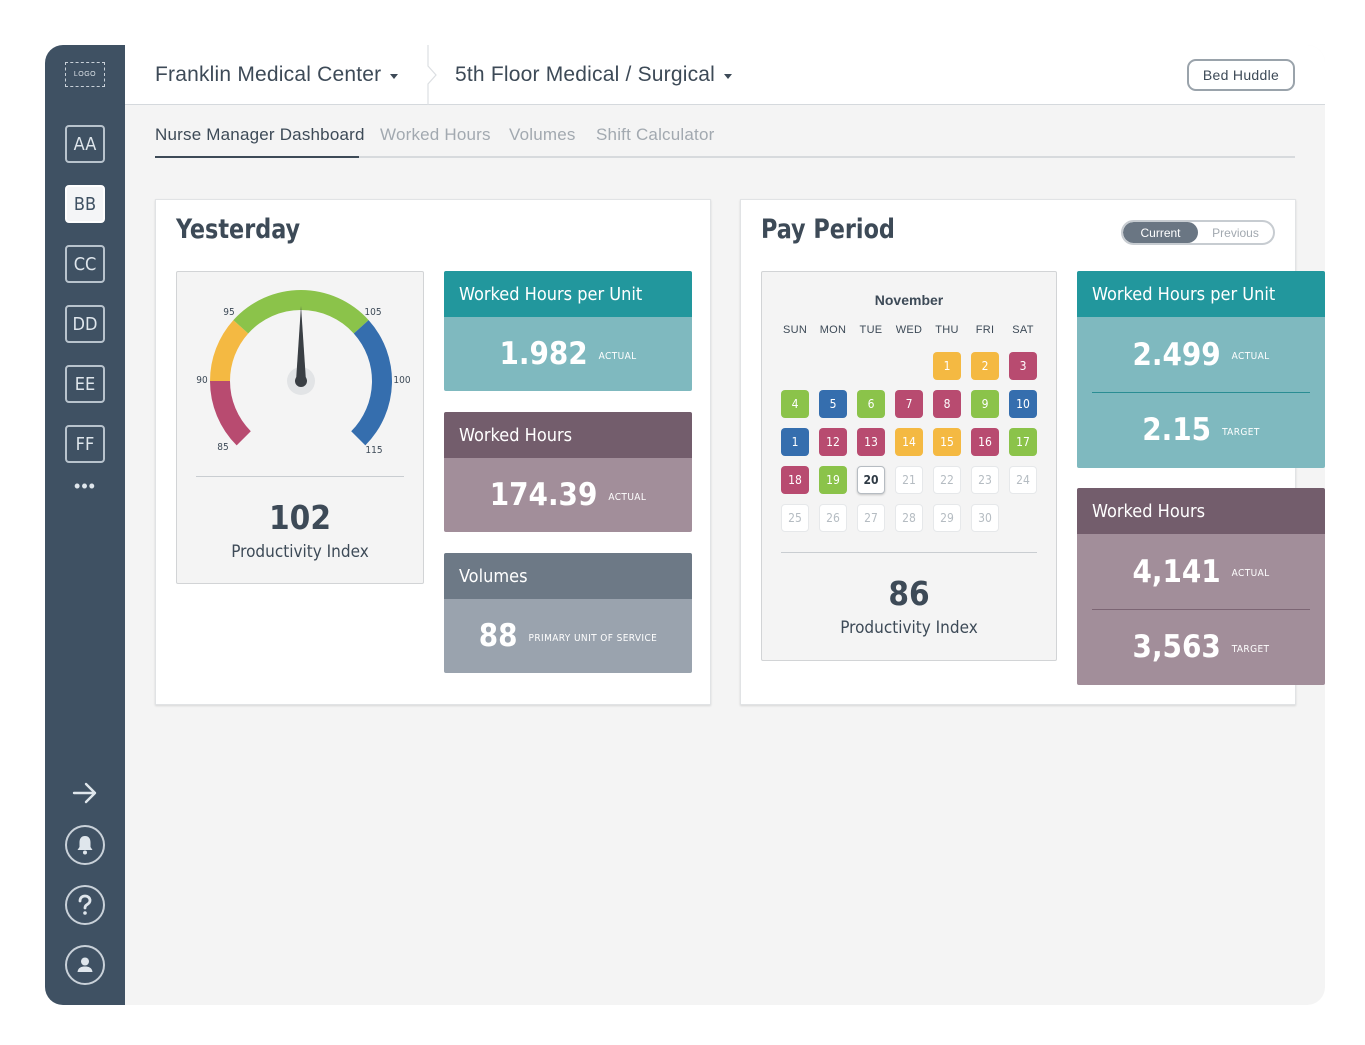 The height and width of the screenshot is (1045, 1365). Describe the element at coordinates (1176, 571) in the screenshot. I see `metric-actual-value: 4,141` at that location.